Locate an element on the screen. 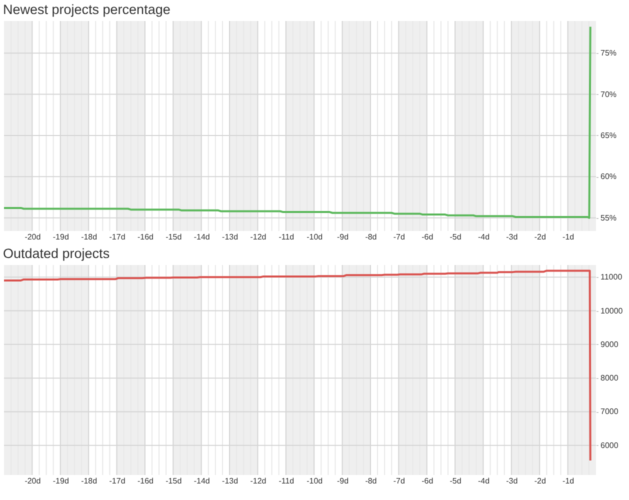 The height and width of the screenshot is (500, 629). y-tick-label: 55% is located at coordinates (608, 217).